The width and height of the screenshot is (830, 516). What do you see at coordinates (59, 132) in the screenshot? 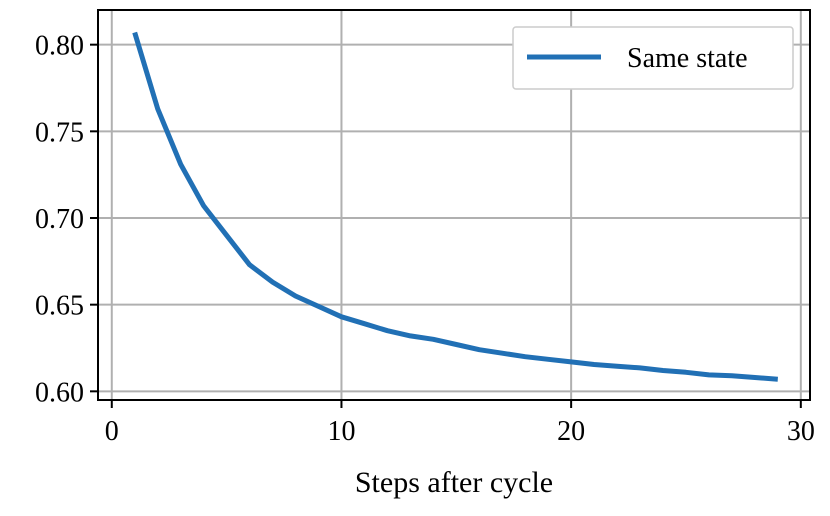
I see `y-tick-label: 0.75` at bounding box center [59, 132].